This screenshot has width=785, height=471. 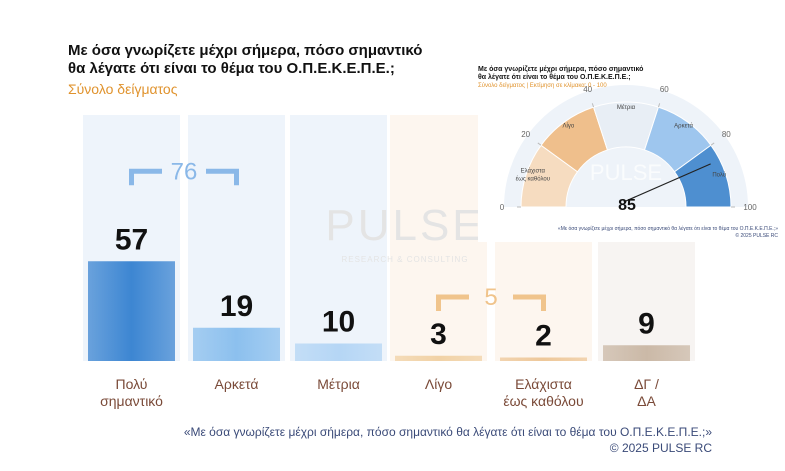 What do you see at coordinates (627, 205) in the screenshot?
I see `gauge-value: 85` at bounding box center [627, 205].